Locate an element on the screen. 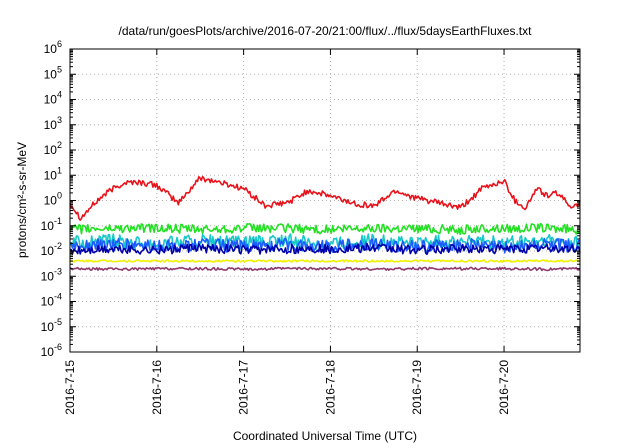  y-tick-label: 10⁻³ is located at coordinates (51, 274).